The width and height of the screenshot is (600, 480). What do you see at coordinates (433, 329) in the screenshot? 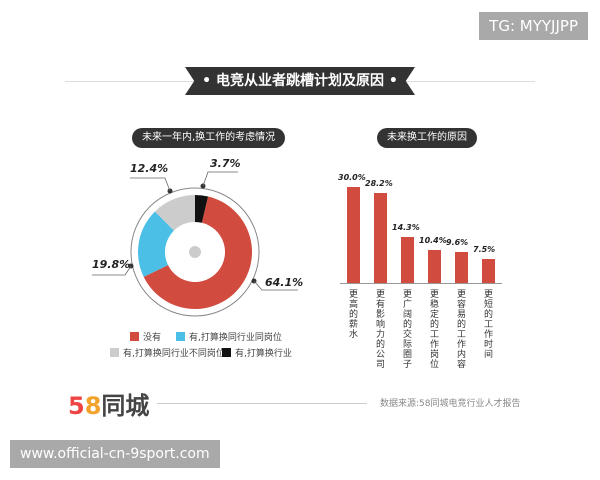
I see `bar-category-label: 更稳定的工作岗位` at bounding box center [433, 329].